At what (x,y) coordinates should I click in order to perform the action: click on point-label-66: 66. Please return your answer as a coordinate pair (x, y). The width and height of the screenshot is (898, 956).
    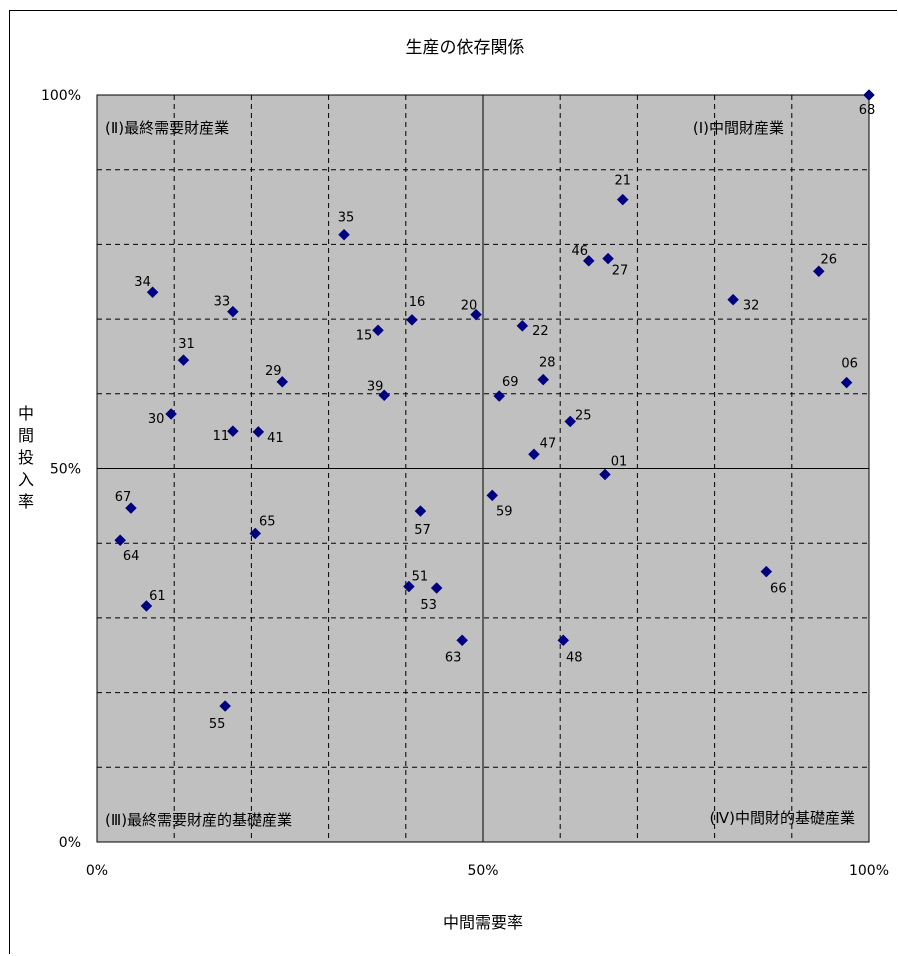
    Looking at the image, I should click on (778, 589).